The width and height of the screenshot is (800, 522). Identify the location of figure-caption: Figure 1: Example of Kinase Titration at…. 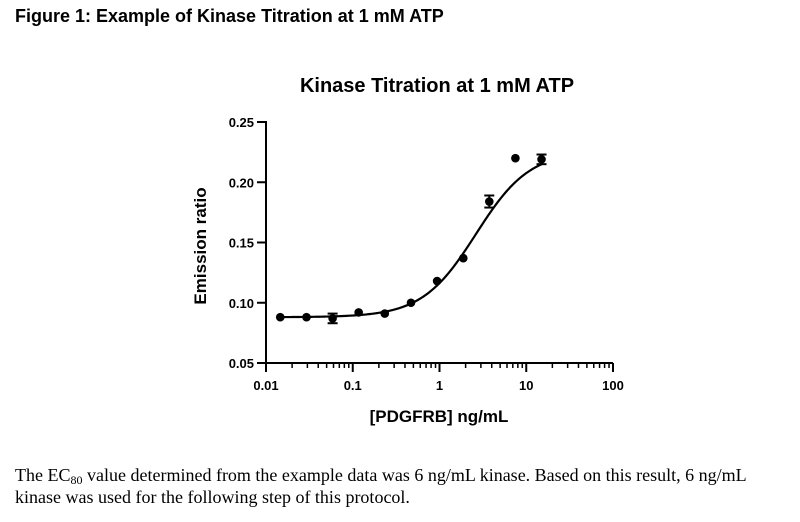
(229, 16).